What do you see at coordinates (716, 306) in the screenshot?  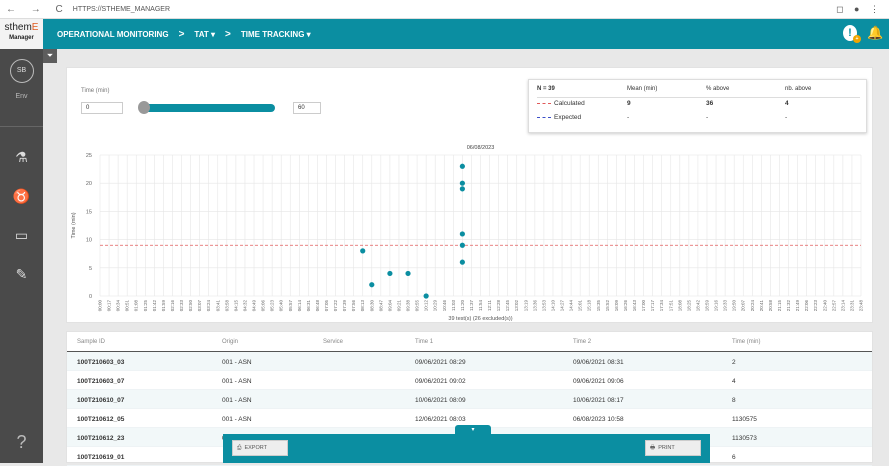 I see `x-tick-label: 19:16` at bounding box center [716, 306].